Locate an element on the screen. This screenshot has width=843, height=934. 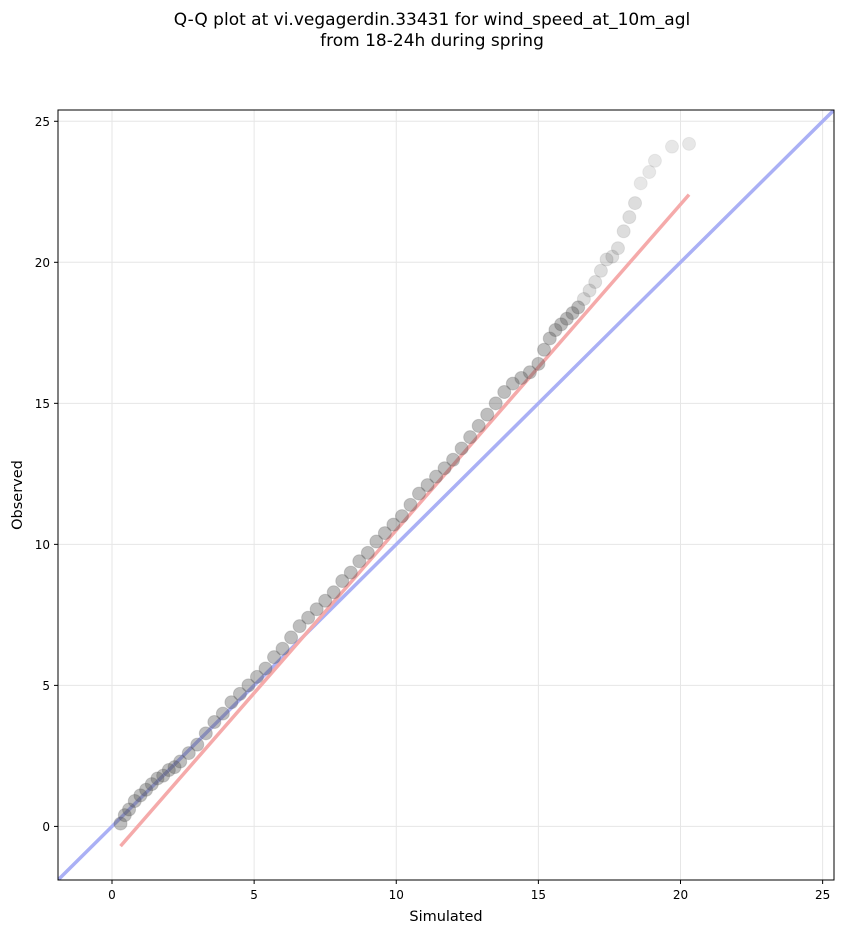
y-tick-label-15: 15 is located at coordinates (42, 404).